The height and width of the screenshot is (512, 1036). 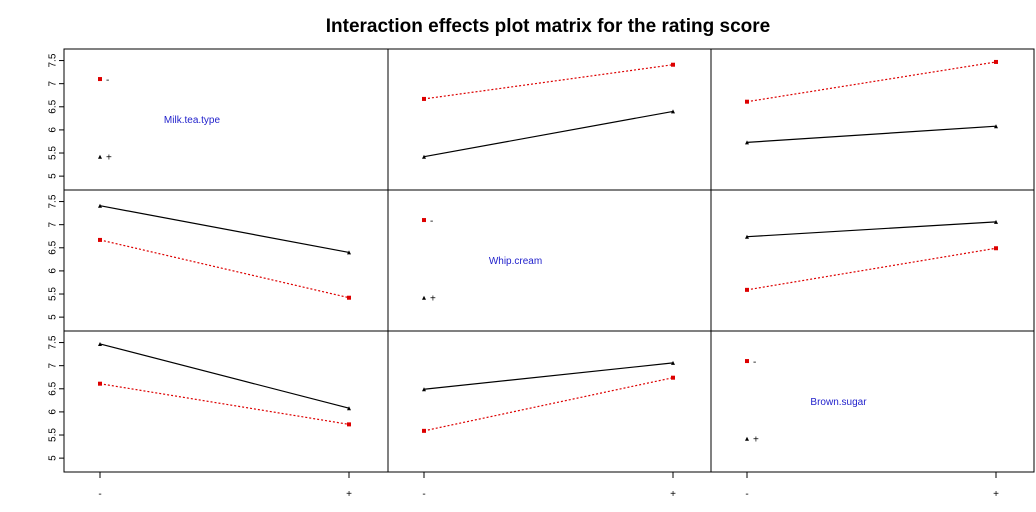 What do you see at coordinates (548, 134) in the screenshot?
I see `series-line-plus-r0-c1` at bounding box center [548, 134].